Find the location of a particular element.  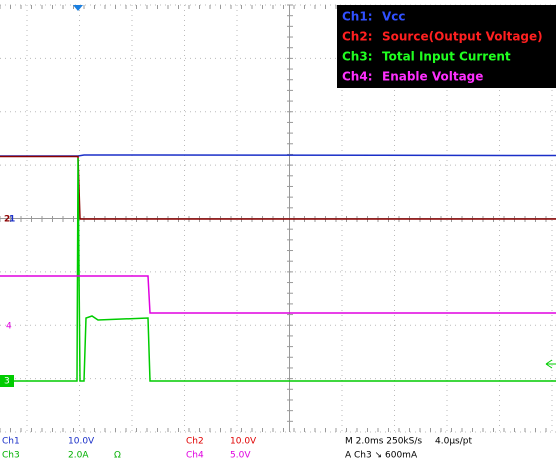

legend-name: Source(Output Voltage) is located at coordinates (462, 37).